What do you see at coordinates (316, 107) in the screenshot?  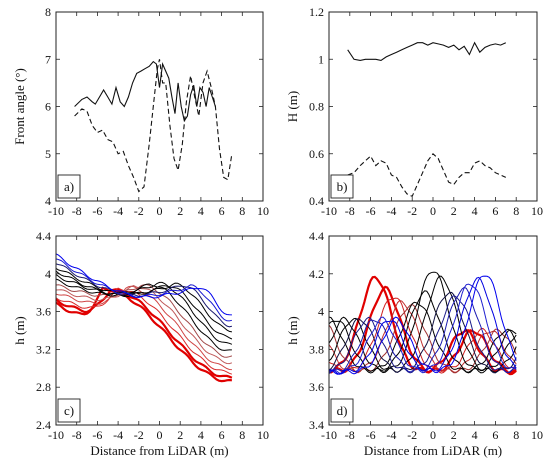 I see `y-tick-label: 0.8` at bounding box center [316, 107].